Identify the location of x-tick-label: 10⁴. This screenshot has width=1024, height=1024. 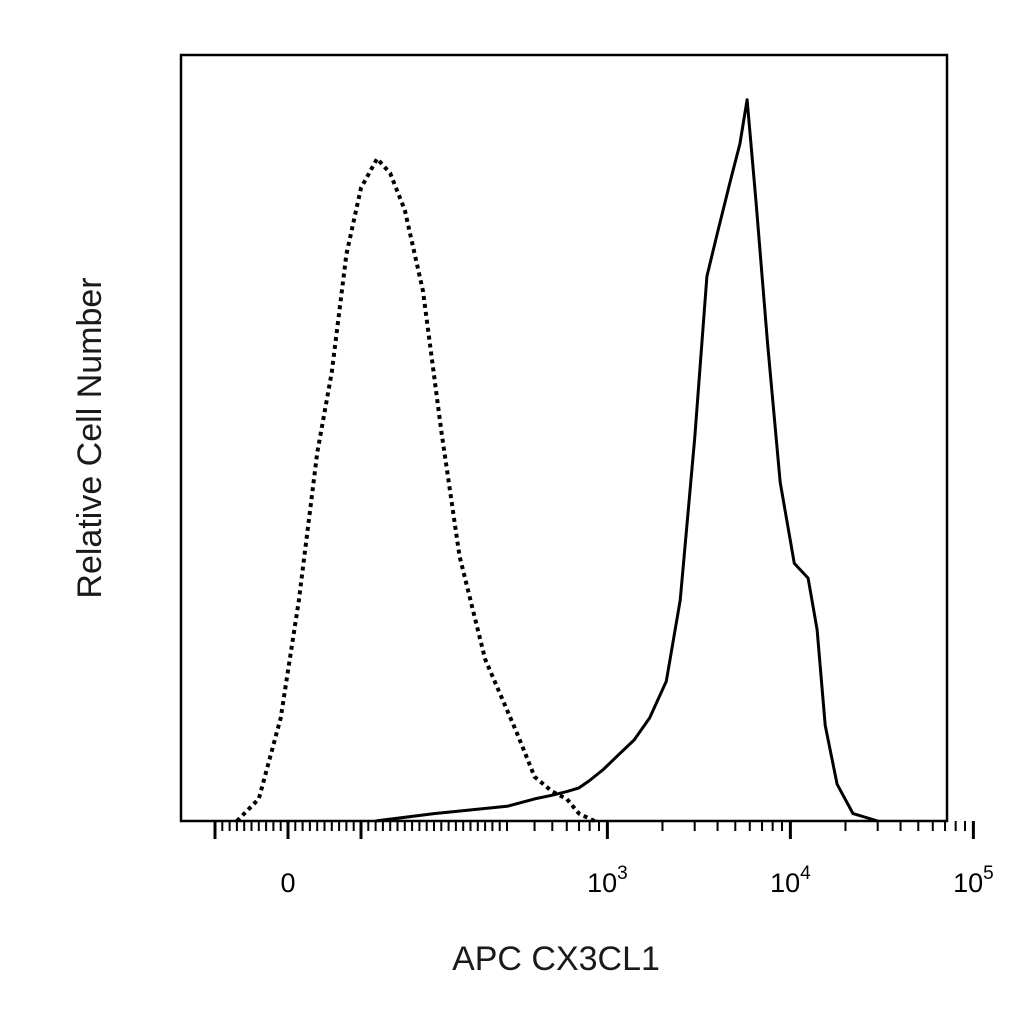
(790, 880).